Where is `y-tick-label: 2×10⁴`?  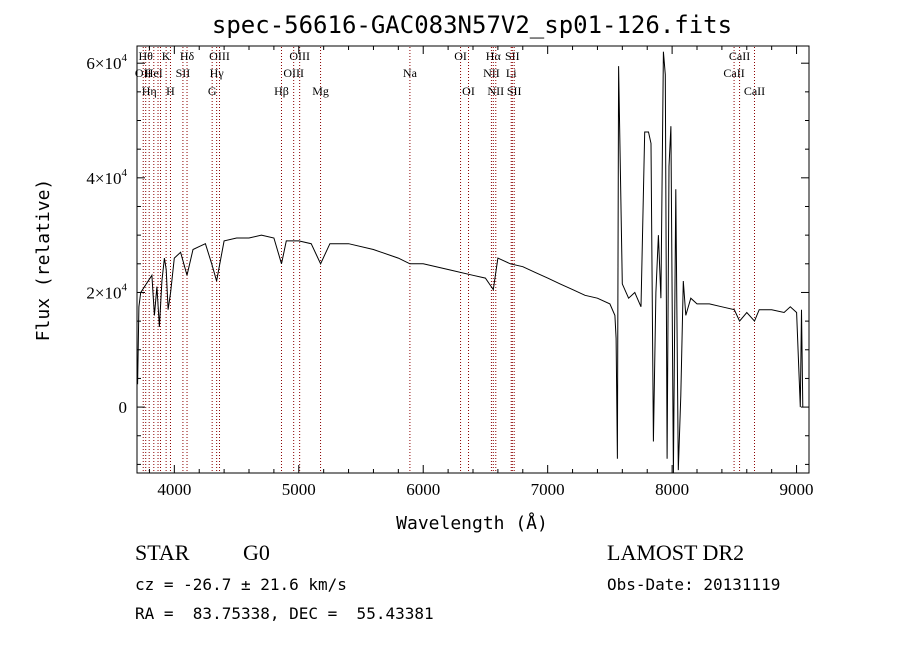
y-tick-label: 2×10⁴ is located at coordinates (106, 291).